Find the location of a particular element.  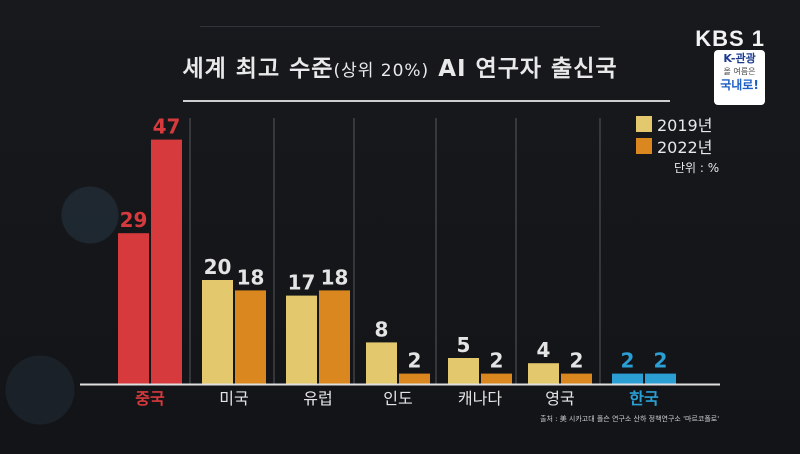

legend-item-2022: 2022년 is located at coordinates (677, 146).